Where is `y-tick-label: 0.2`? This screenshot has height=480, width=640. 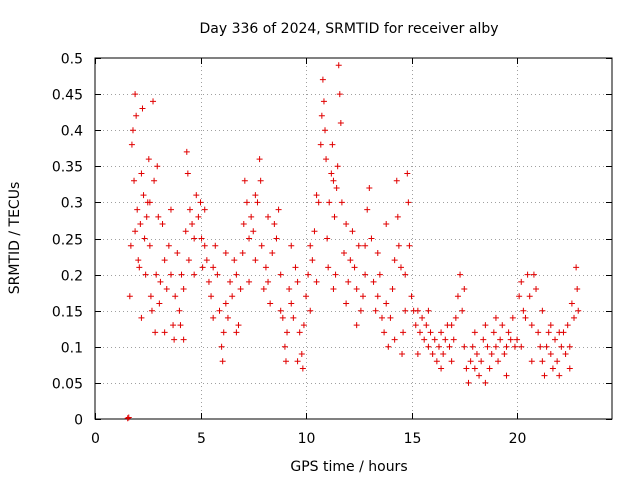 y-tick-label: 0.2 is located at coordinates (72, 277).